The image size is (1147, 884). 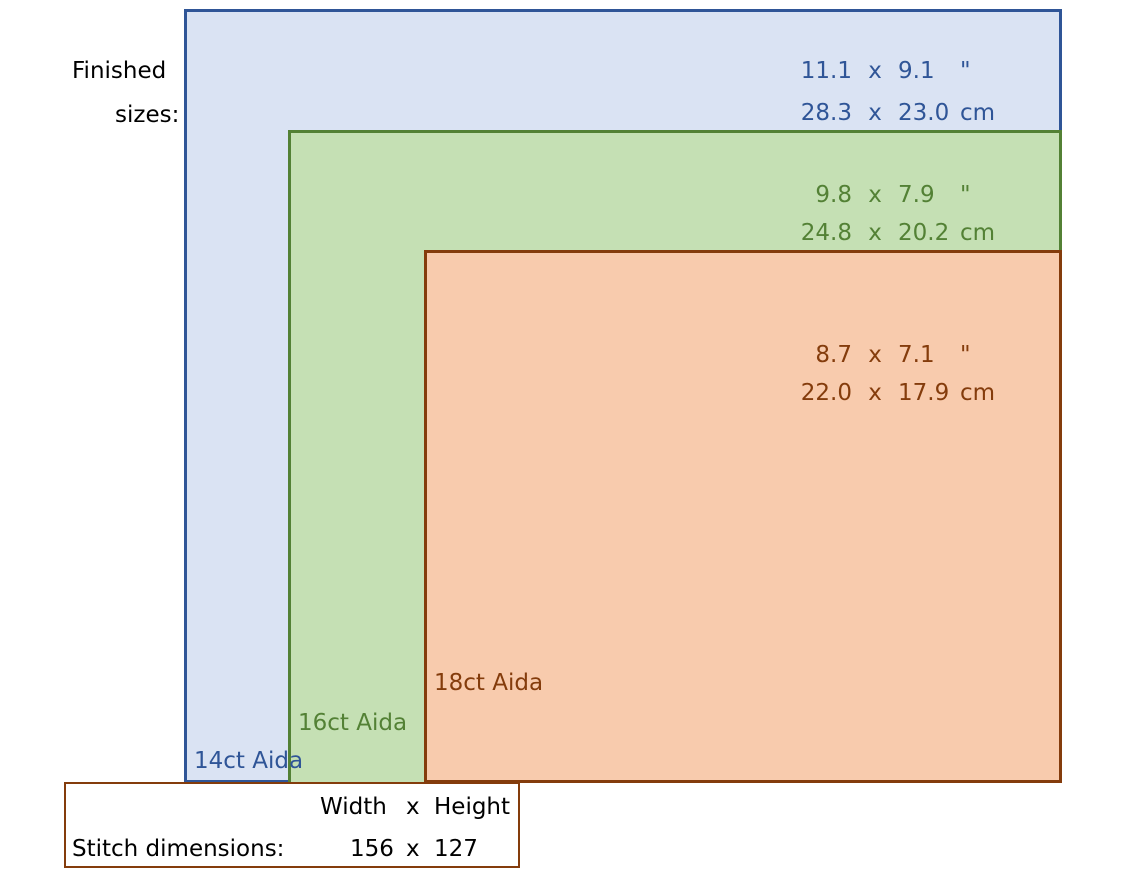 What do you see at coordinates (119, 71) in the screenshot?
I see `finished-label-line1: Finished` at bounding box center [119, 71].